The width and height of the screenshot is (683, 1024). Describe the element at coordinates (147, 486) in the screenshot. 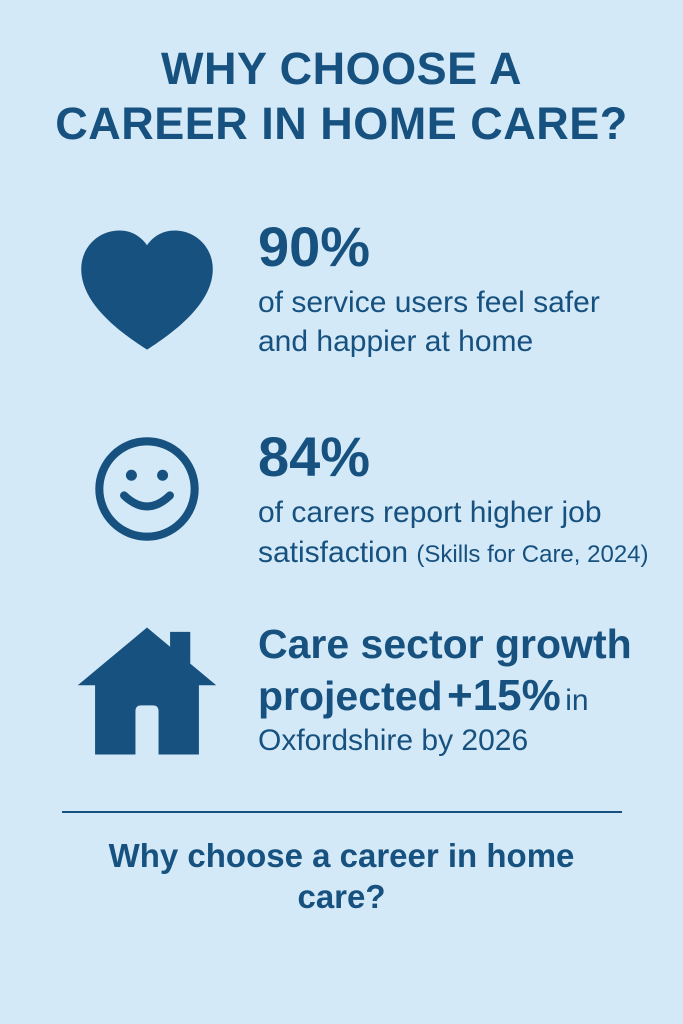

I see `smiley-face-icon` at that location.